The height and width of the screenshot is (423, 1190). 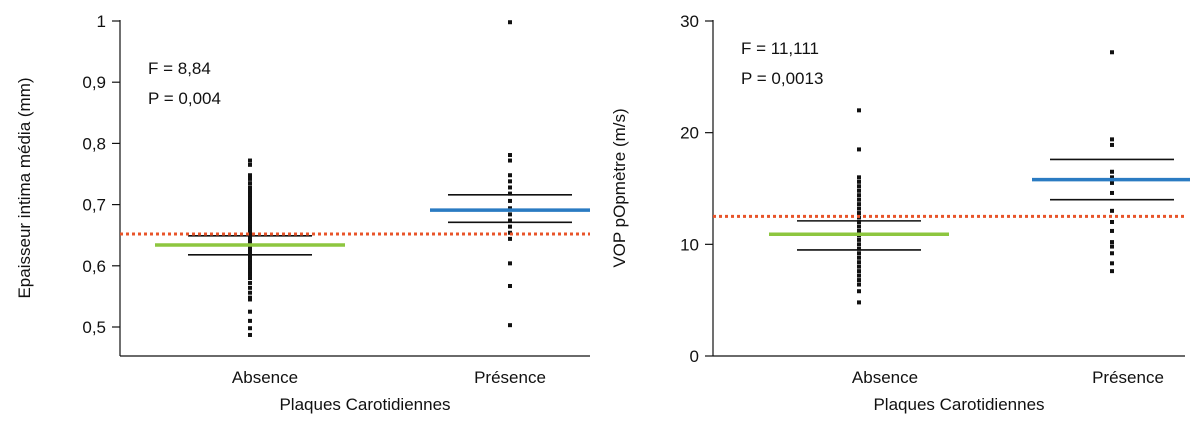 What do you see at coordinates (94, 266) in the screenshot?
I see `y-tick-label: 0,6` at bounding box center [94, 266].